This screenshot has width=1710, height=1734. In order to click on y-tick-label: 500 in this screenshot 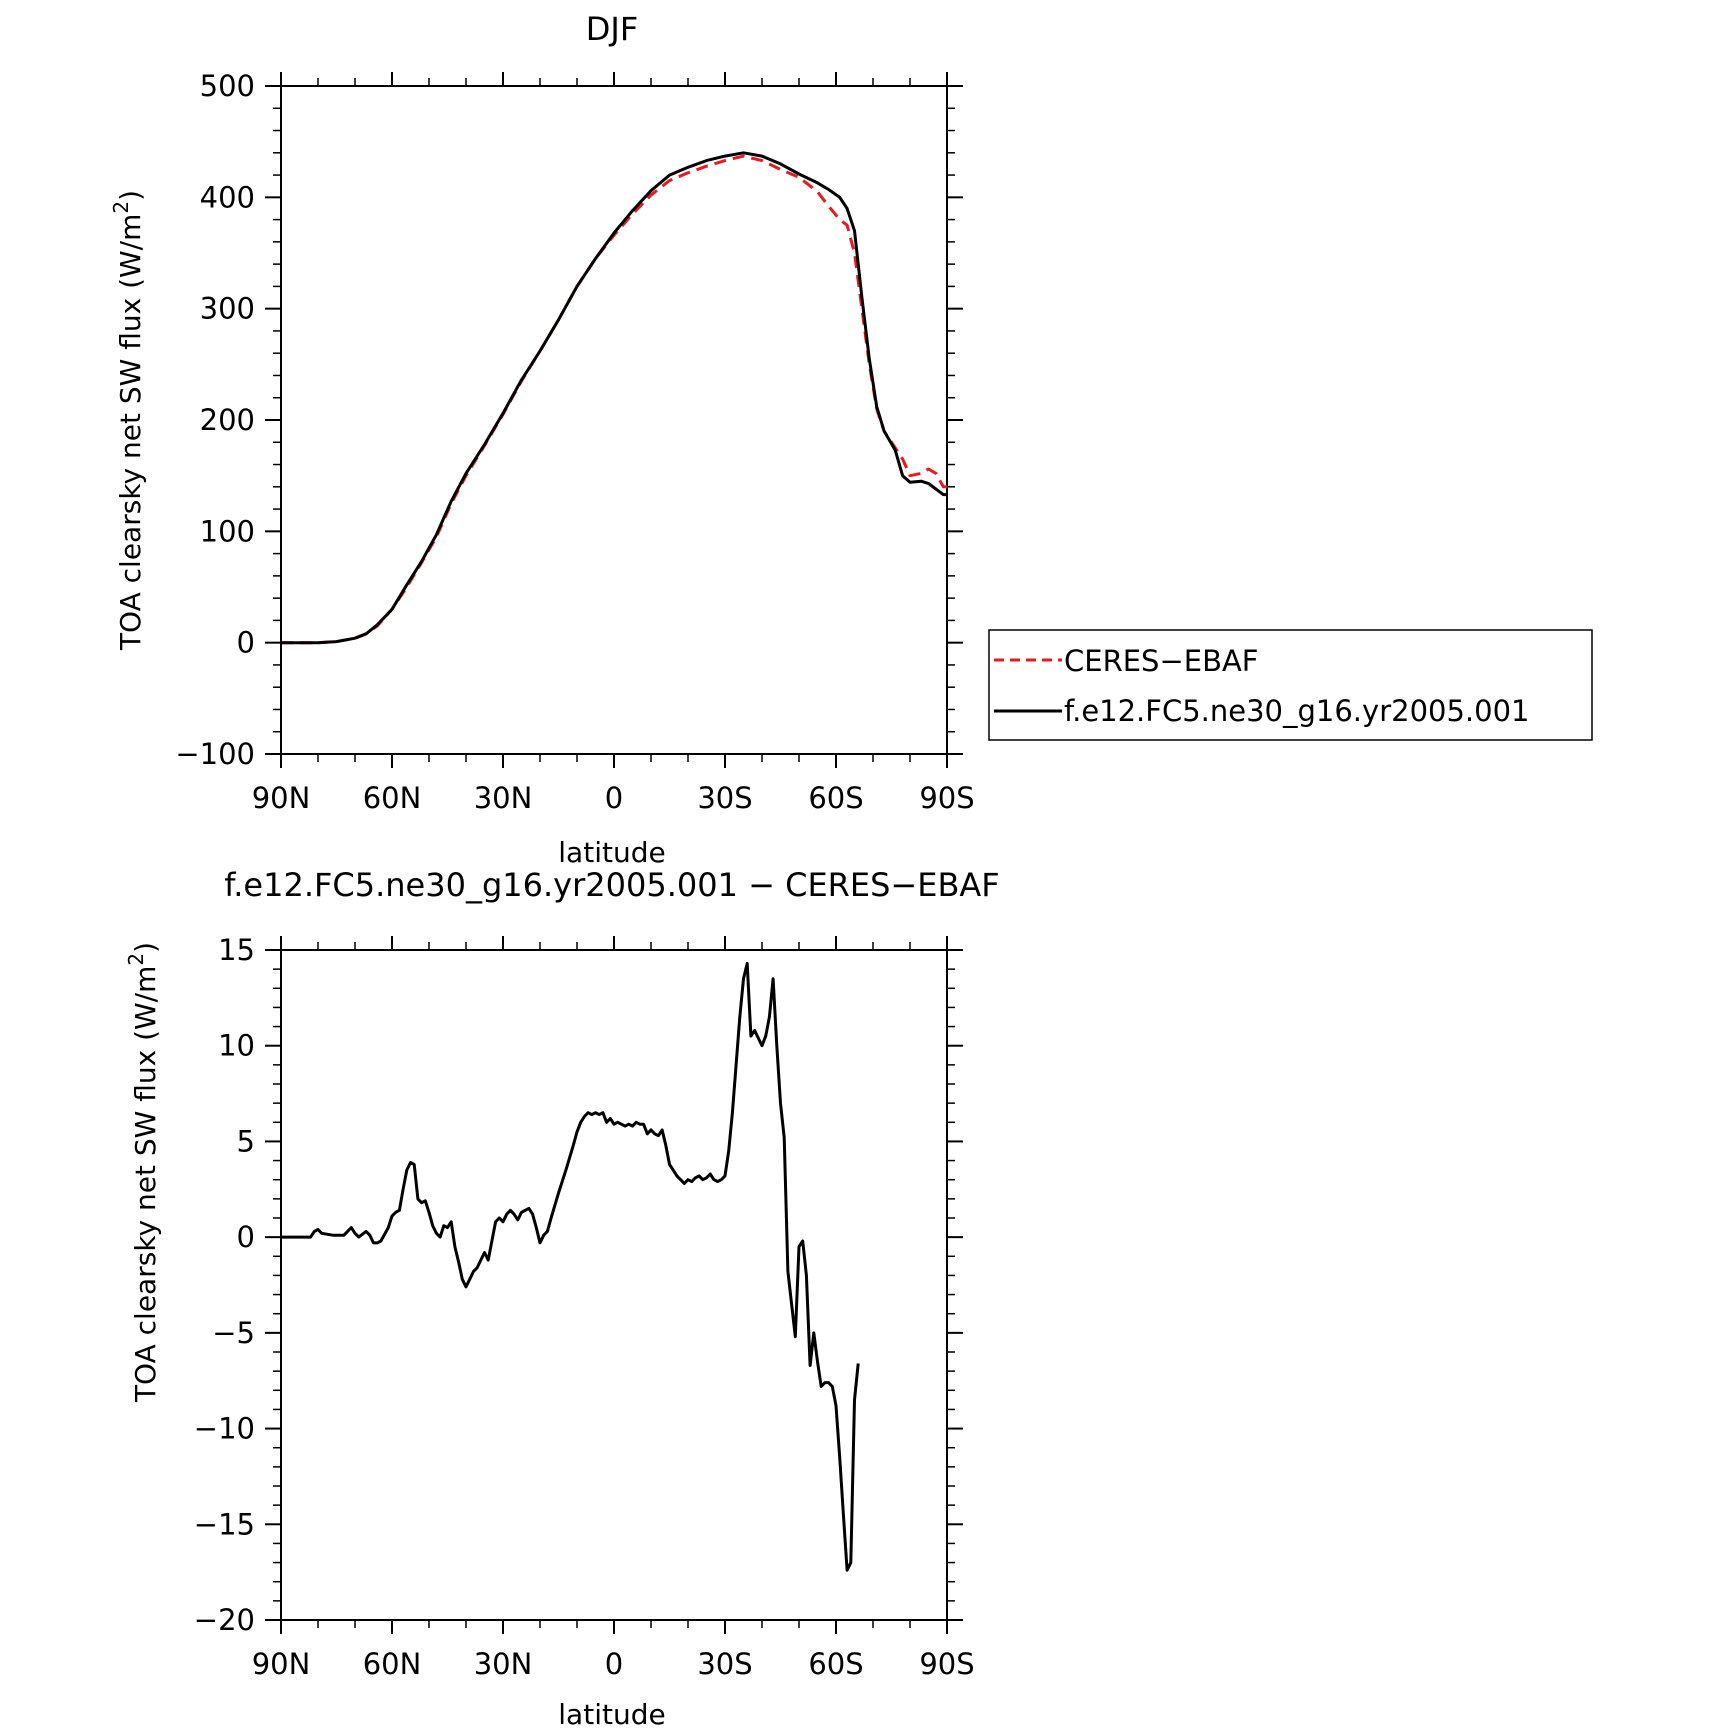, I will do `click(227, 86)`.